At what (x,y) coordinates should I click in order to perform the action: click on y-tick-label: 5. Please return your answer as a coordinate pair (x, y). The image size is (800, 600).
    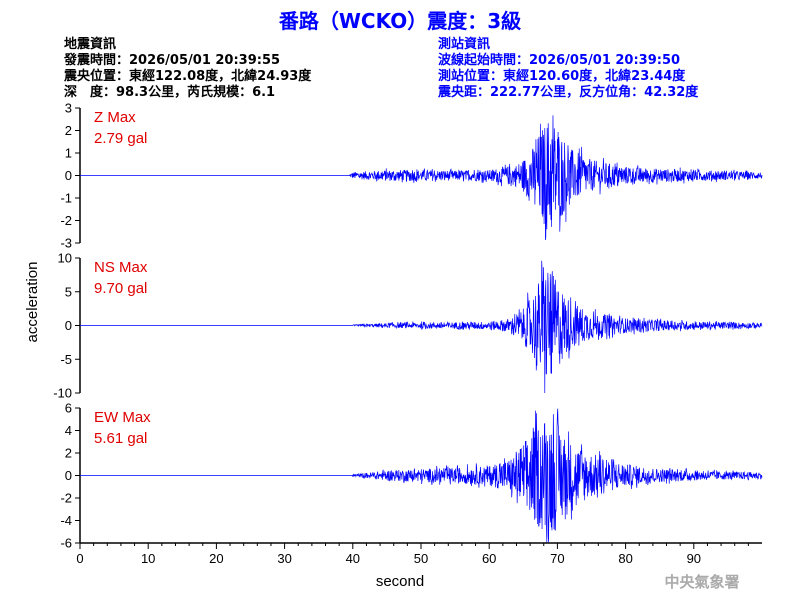
    Looking at the image, I should click on (68, 291).